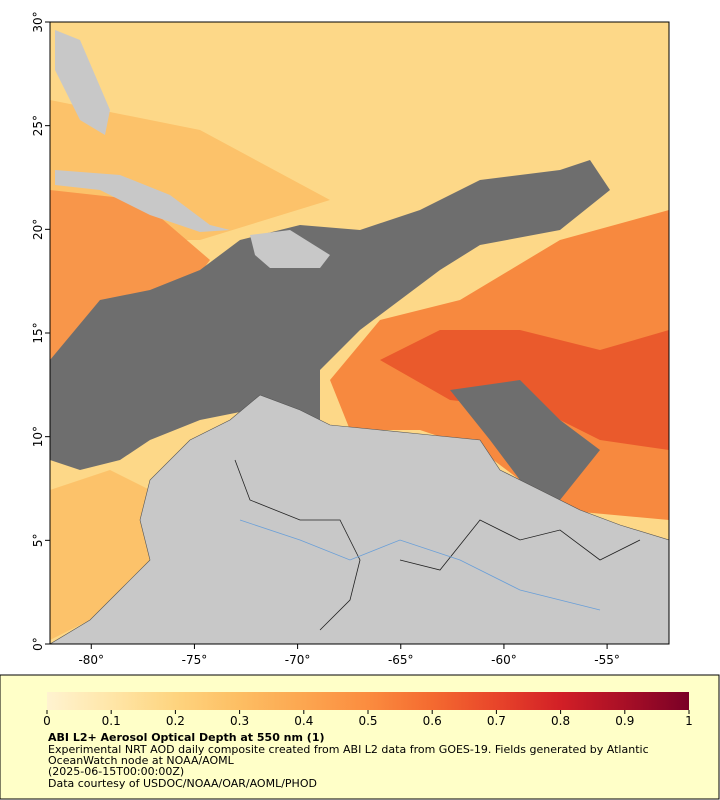  What do you see at coordinates (239, 721) in the screenshot?
I see `colorbar-tick-label: 0.3` at bounding box center [239, 721].